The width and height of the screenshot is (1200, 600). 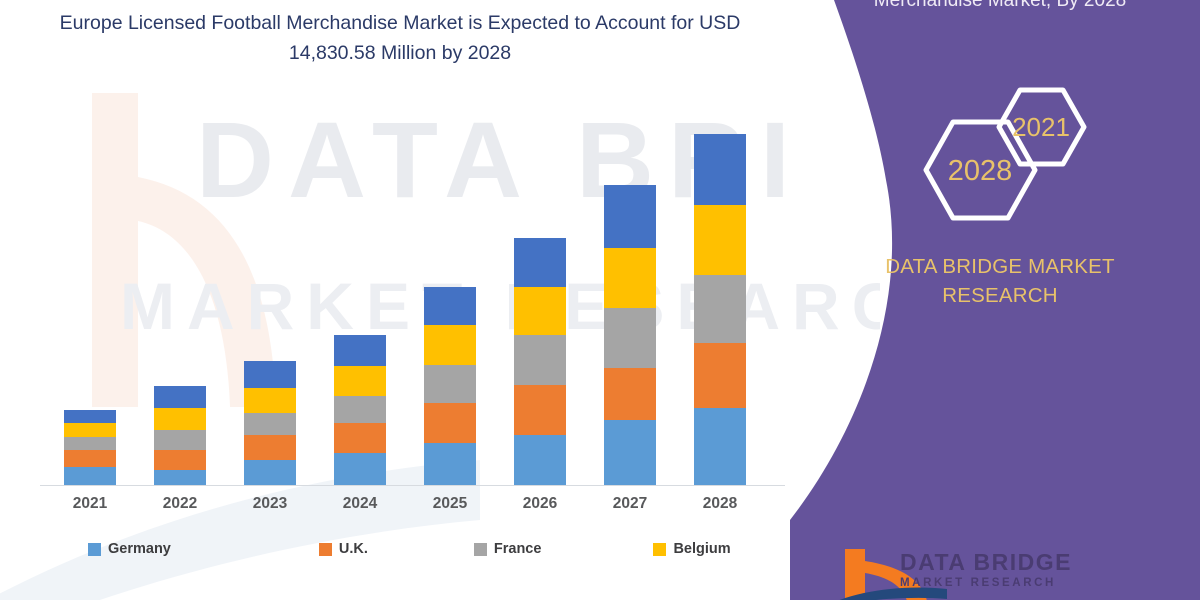 I want to click on legend-item-u-k: U.K., so click(x=343, y=549).